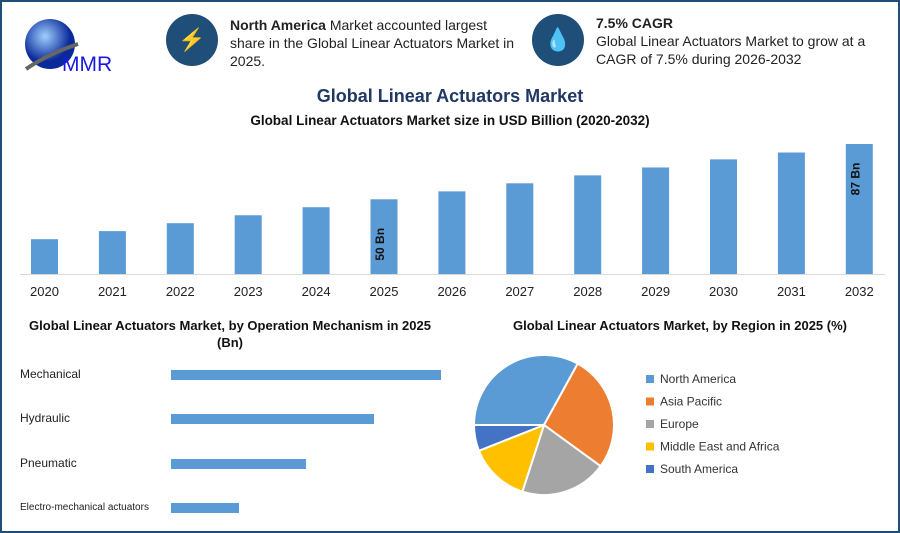 The height and width of the screenshot is (533, 900). I want to click on bar-2022, so click(180, 248).